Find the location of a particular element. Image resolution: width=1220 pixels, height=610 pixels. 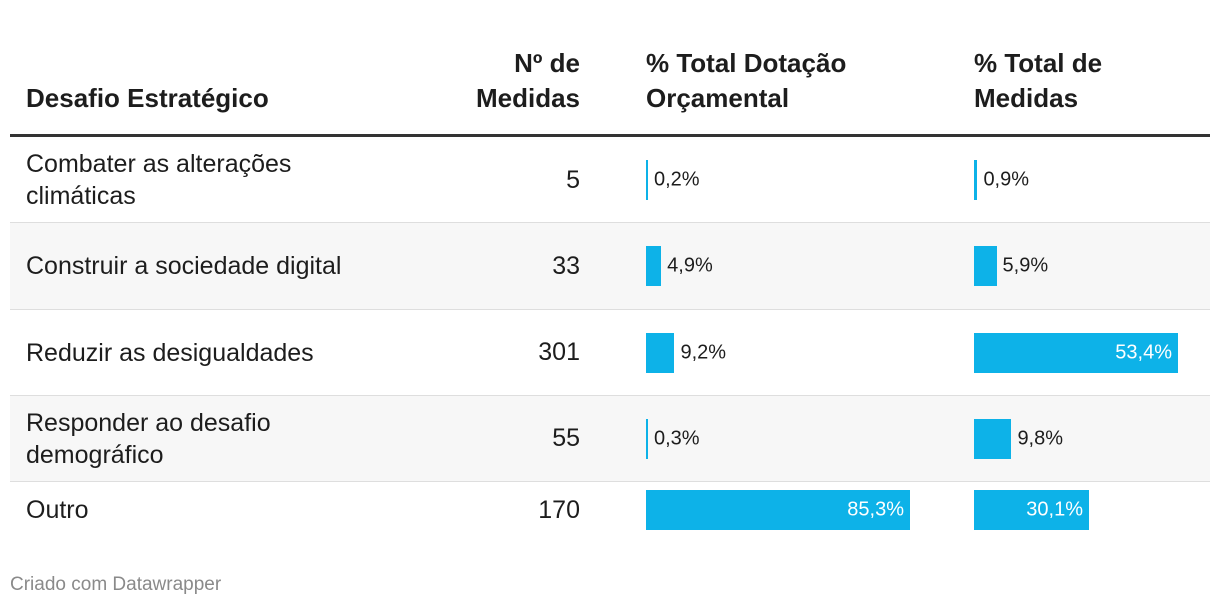

header-divider is located at coordinates (610, 135).